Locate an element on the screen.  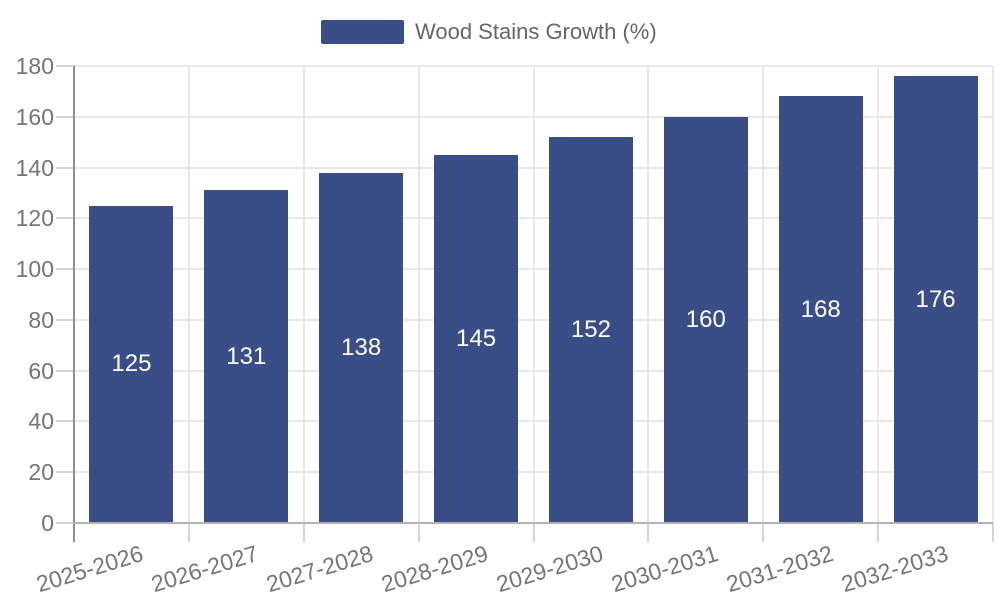
y-axis-label: 100 is located at coordinates (34, 269).